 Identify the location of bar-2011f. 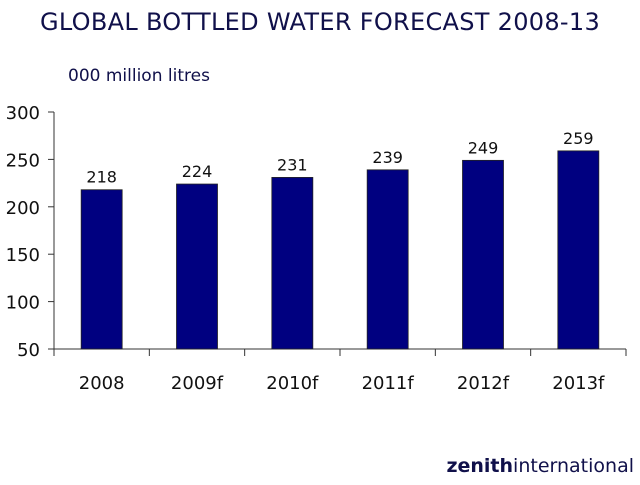
(387, 259).